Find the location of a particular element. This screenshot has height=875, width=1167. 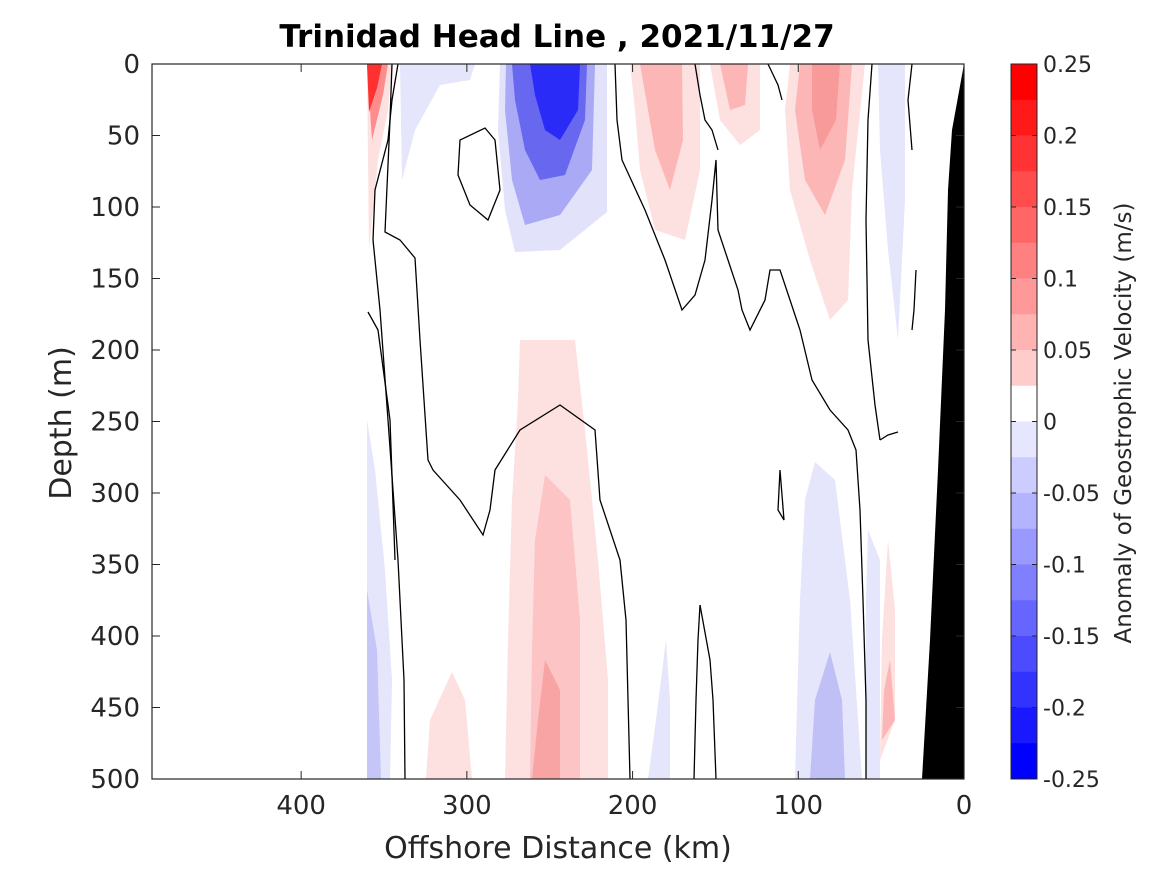

colorbar-tick-label: -0.2 is located at coordinates (1064, 709).